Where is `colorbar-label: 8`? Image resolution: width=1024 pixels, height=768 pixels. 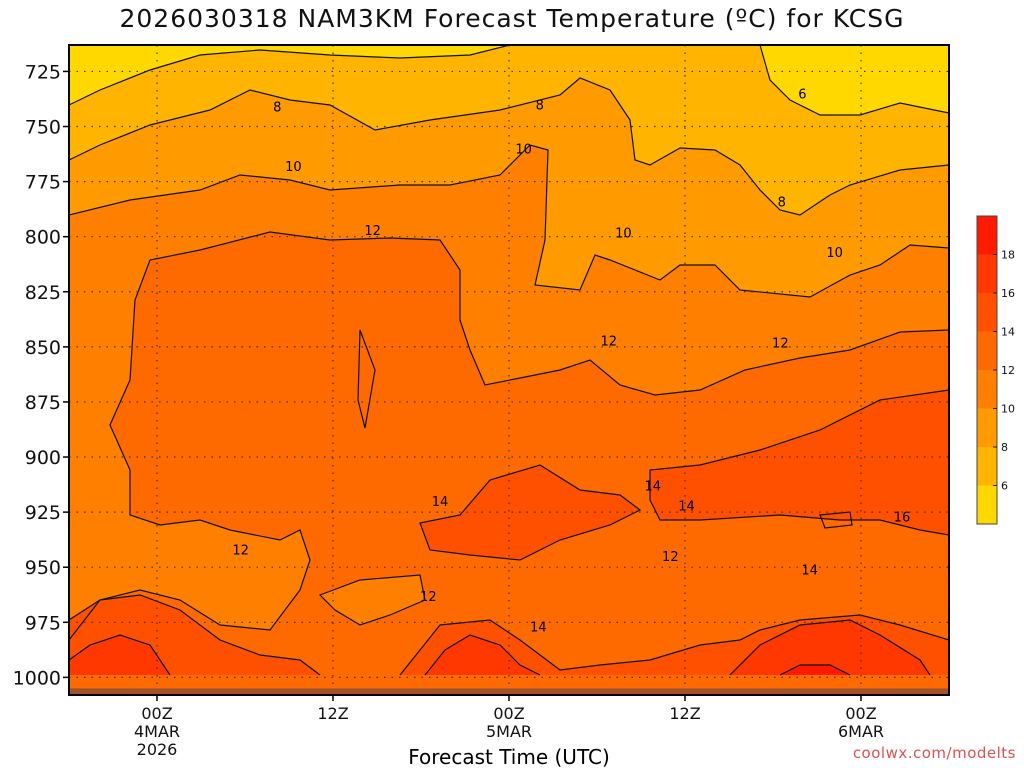
colorbar-label: 8 is located at coordinates (1004, 447).